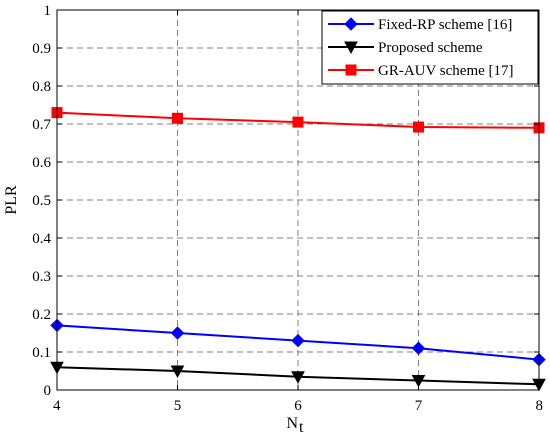 Image resolution: width=550 pixels, height=436 pixels. I want to click on x-tick-label: 6, so click(298, 406).